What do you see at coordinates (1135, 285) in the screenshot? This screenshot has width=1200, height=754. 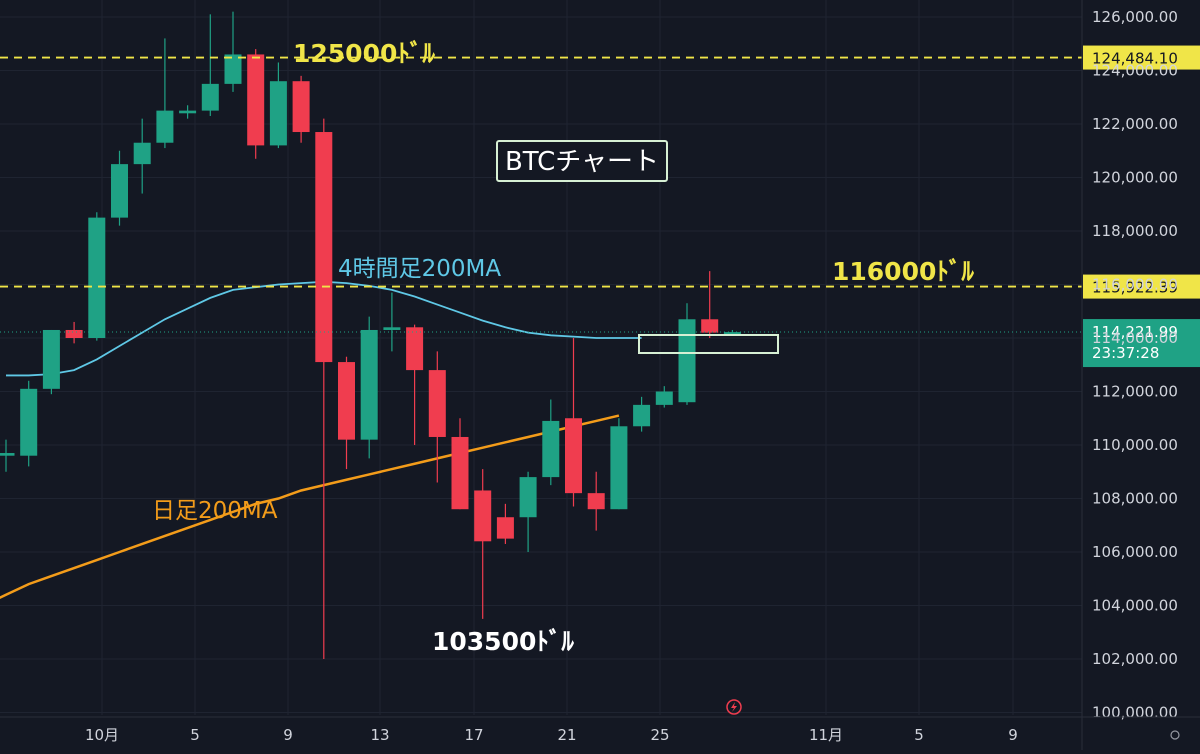 I see `y-tick-label: 116,000.00` at bounding box center [1135, 285].